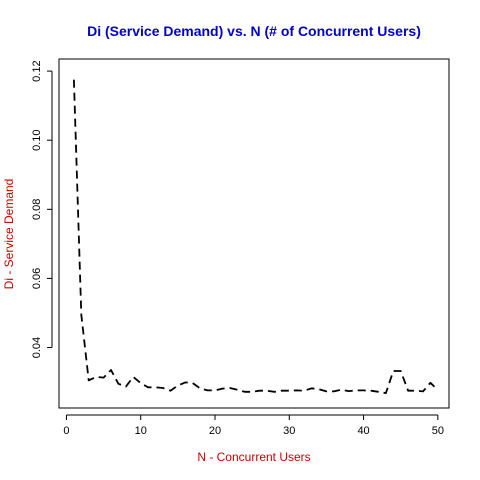 The height and width of the screenshot is (480, 480). Describe the element at coordinates (438, 431) in the screenshot. I see `x-tick-label: 50` at that location.